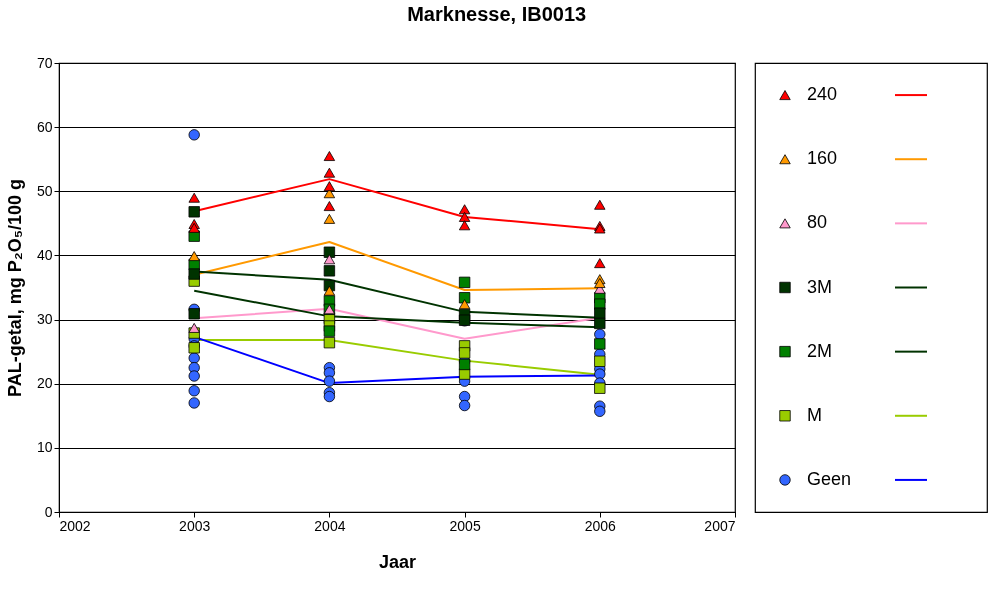 The width and height of the screenshot is (1006, 603). What do you see at coordinates (820, 286) in the screenshot?
I see `legend-label: 3M` at bounding box center [820, 286].